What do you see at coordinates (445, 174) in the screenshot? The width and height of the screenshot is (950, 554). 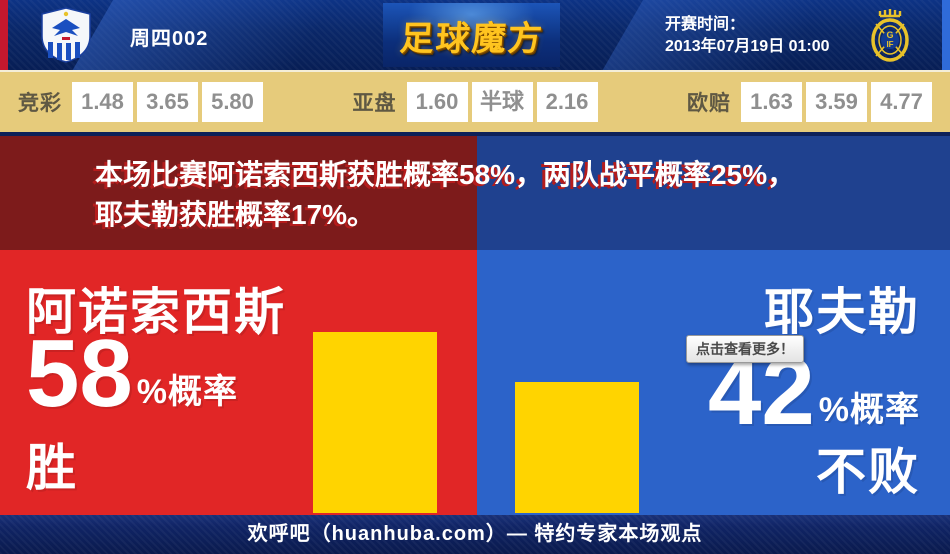 I see `summary-line1: 本场比赛阿诺索西斯获胜概率58%，两队战平概率25%，` at bounding box center [445, 174].